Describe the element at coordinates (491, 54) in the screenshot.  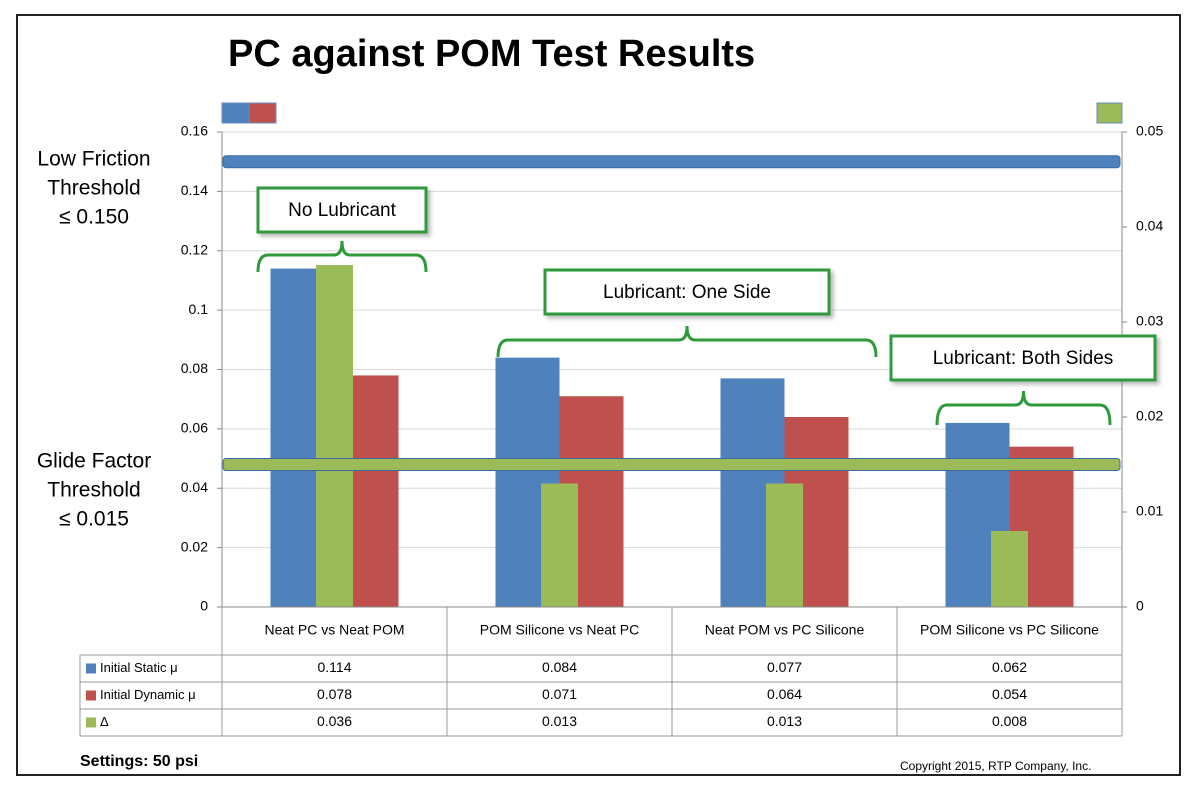
I see `chart-title: PC against POM Test Results` at that location.